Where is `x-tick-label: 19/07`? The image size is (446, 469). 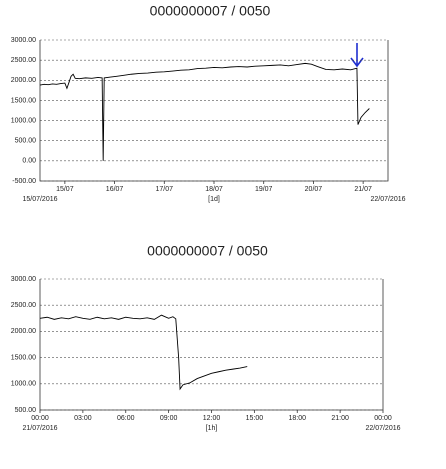
x-tick-label: 19/07 is located at coordinates (264, 189).